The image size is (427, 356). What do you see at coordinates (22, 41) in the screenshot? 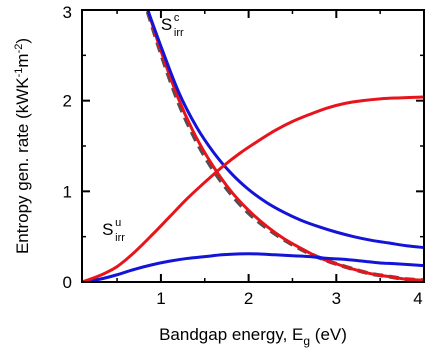
I see `y-axis-label-tail: )` at bounding box center [22, 41].